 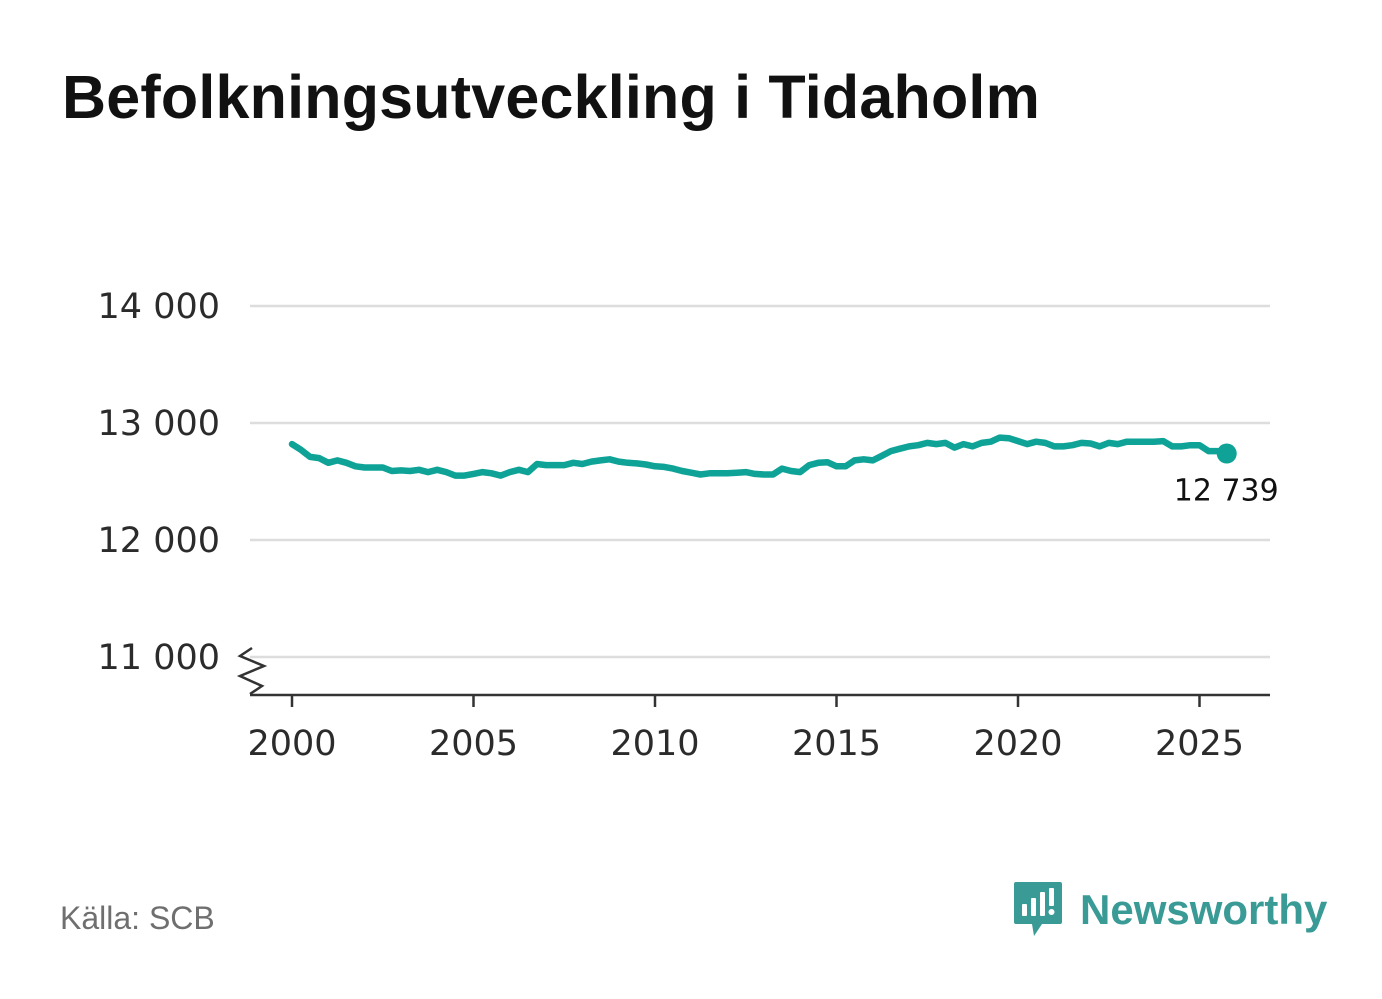 I want to click on x-tick-label: 2025, so click(x=1199, y=744).